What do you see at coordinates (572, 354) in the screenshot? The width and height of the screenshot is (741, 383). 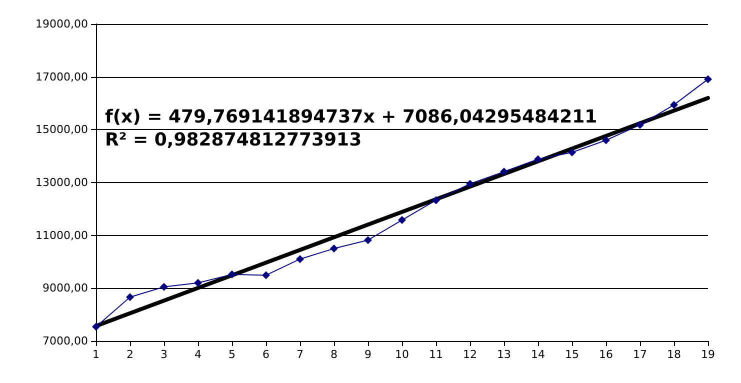 I see `x-tick-label: 15` at bounding box center [572, 354].